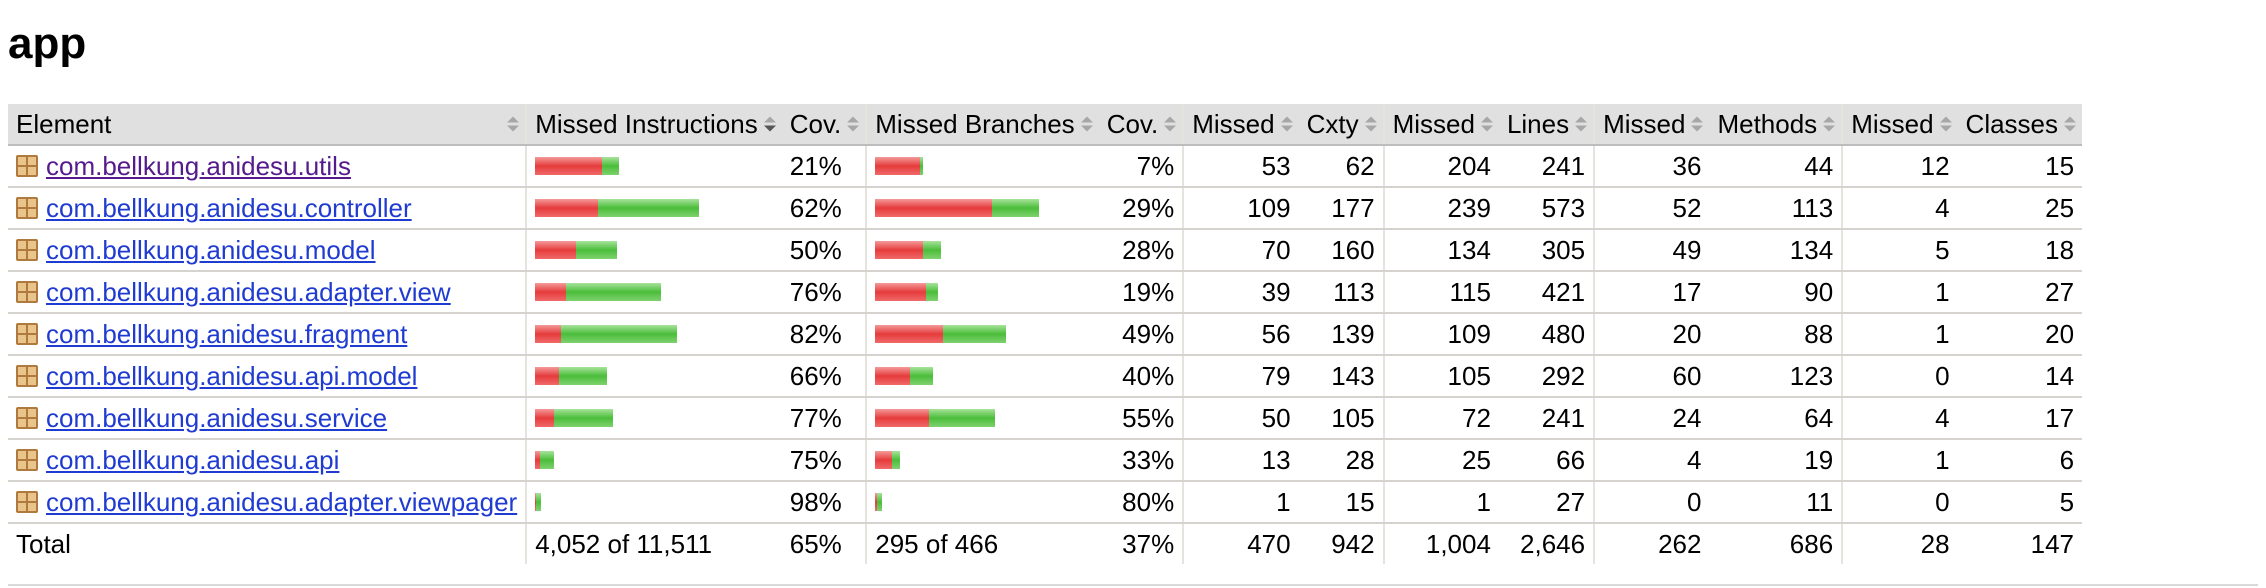 The height and width of the screenshot is (588, 2266). What do you see at coordinates (1341, 502) in the screenshot?
I see `cxty: 15` at bounding box center [1341, 502].